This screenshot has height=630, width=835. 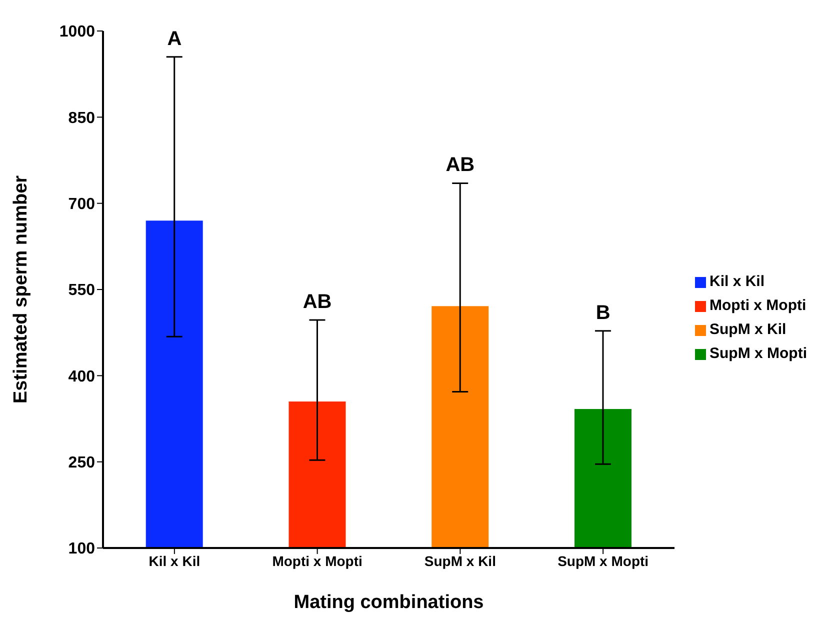 What do you see at coordinates (82, 205) in the screenshot?
I see `y-tick-label: 700` at bounding box center [82, 205].